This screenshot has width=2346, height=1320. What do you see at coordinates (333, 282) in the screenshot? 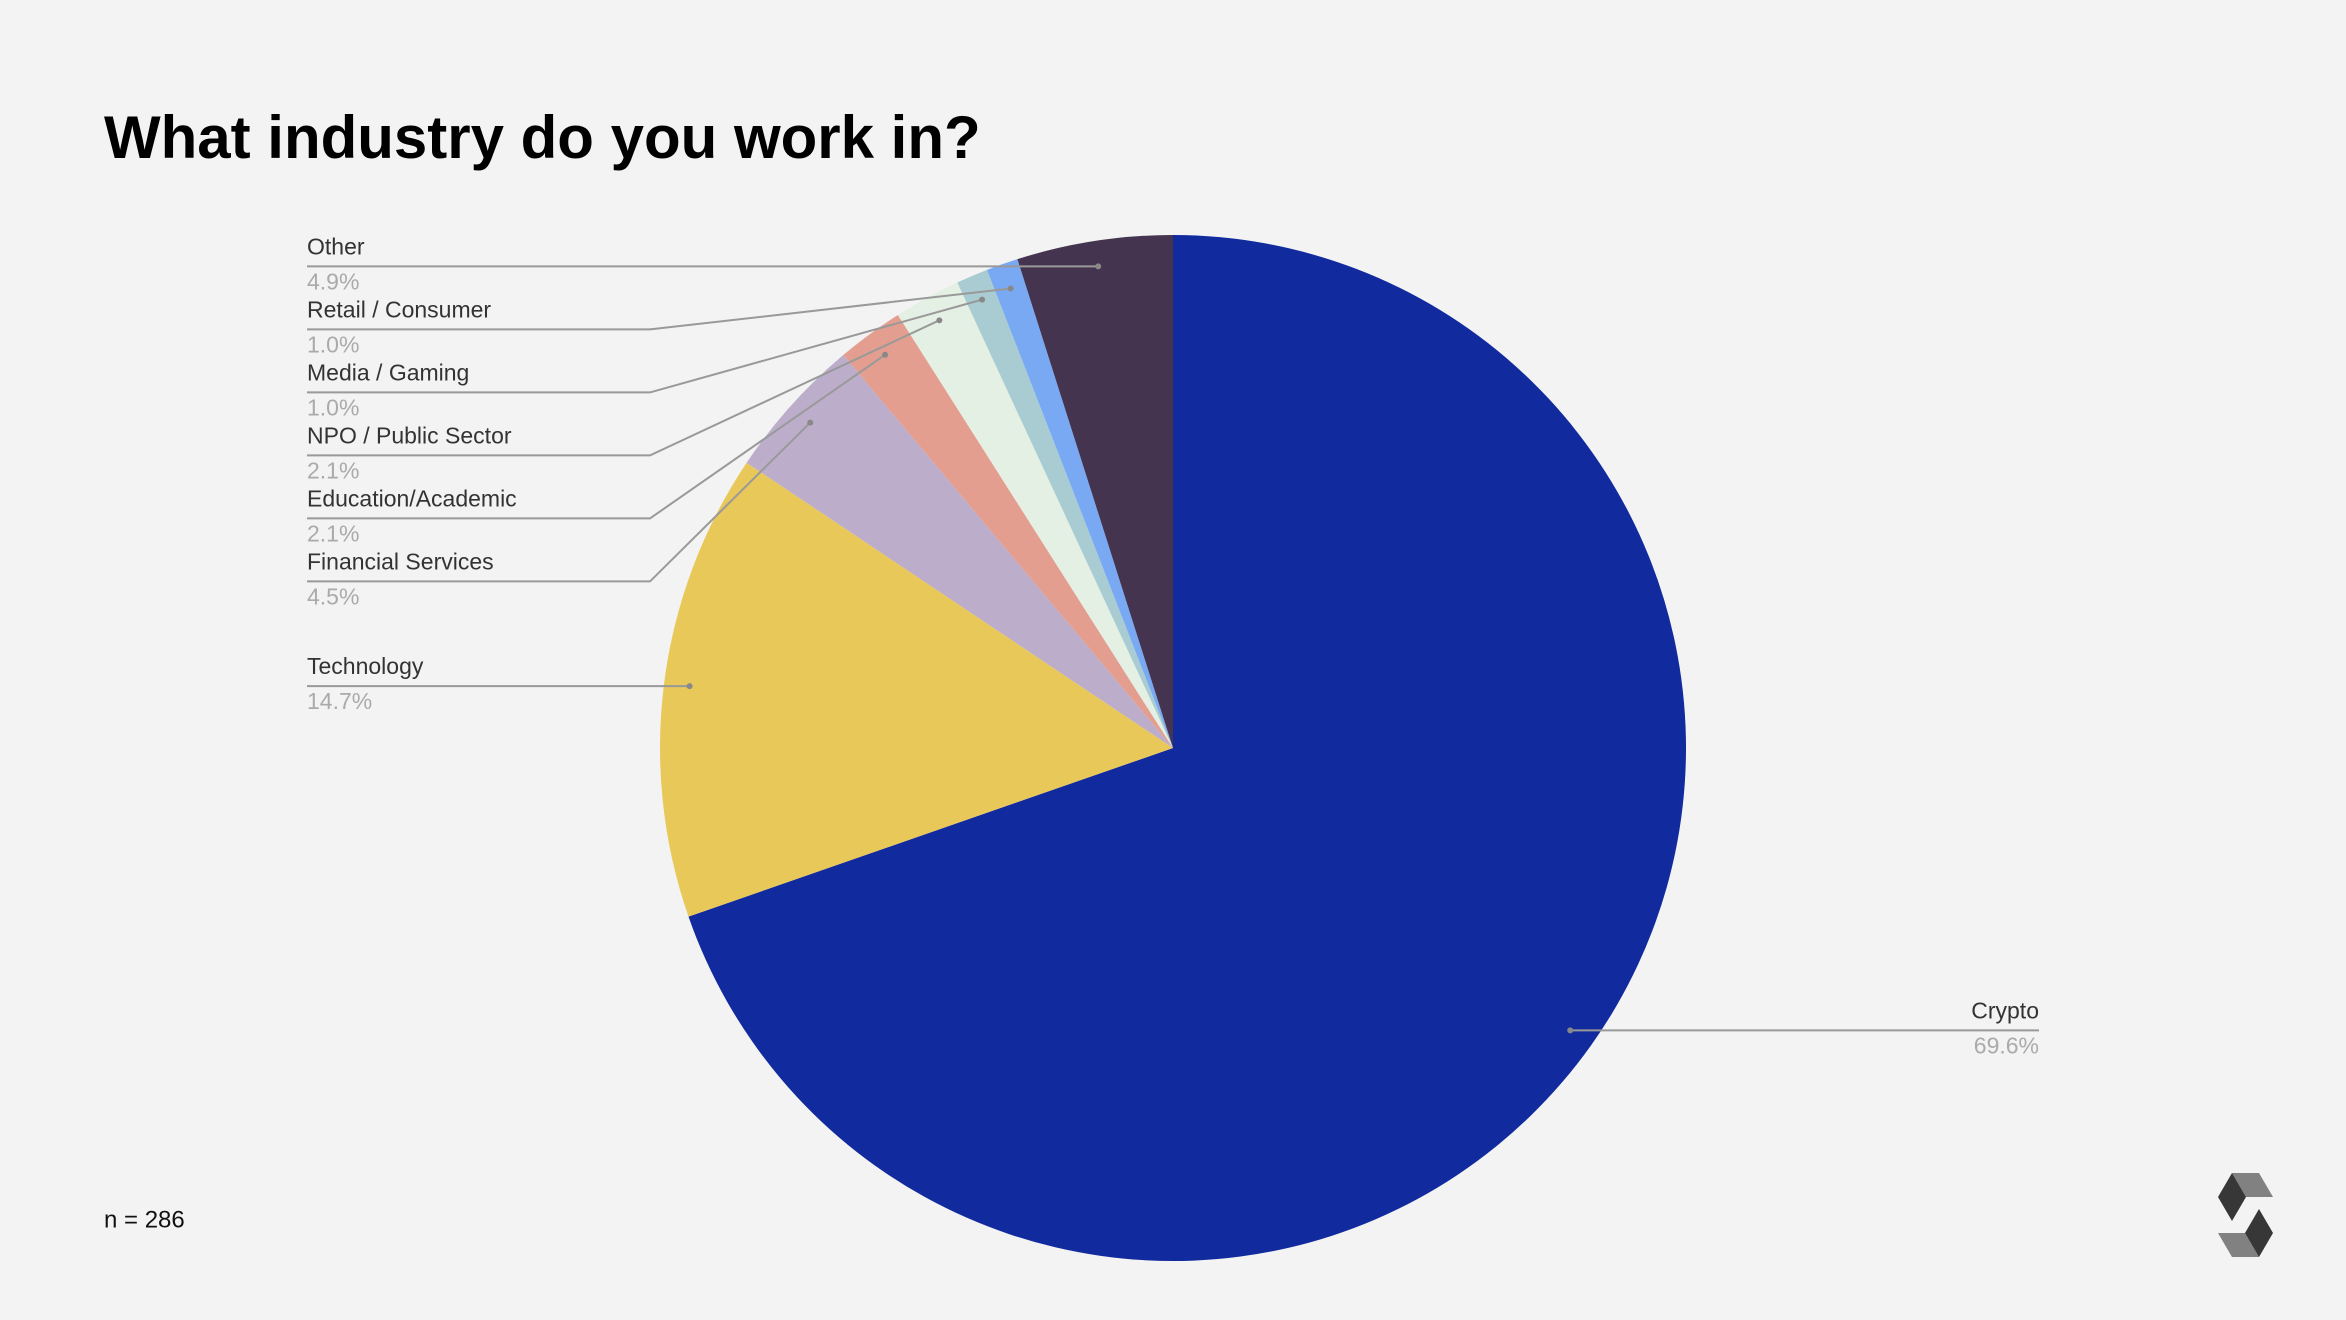
I see `slice-value: 4.9%` at bounding box center [333, 282].